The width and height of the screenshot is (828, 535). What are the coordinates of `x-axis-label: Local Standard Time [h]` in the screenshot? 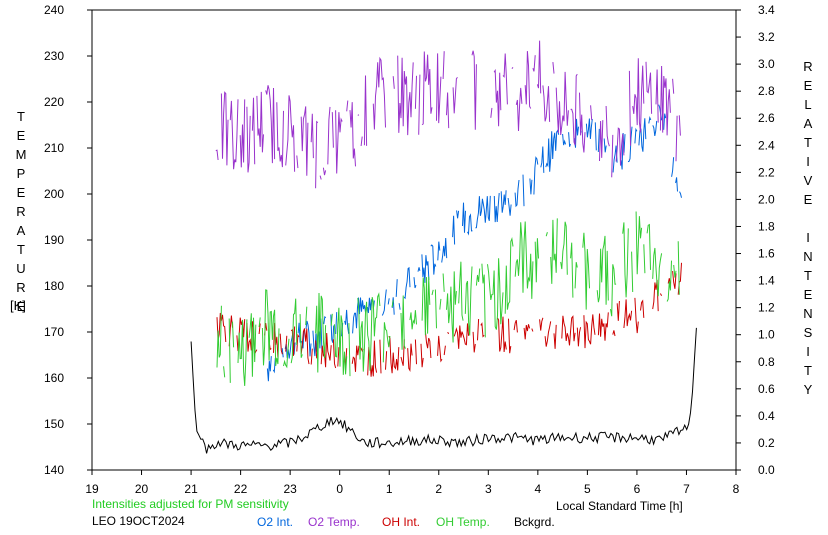 It's located at (619, 506).